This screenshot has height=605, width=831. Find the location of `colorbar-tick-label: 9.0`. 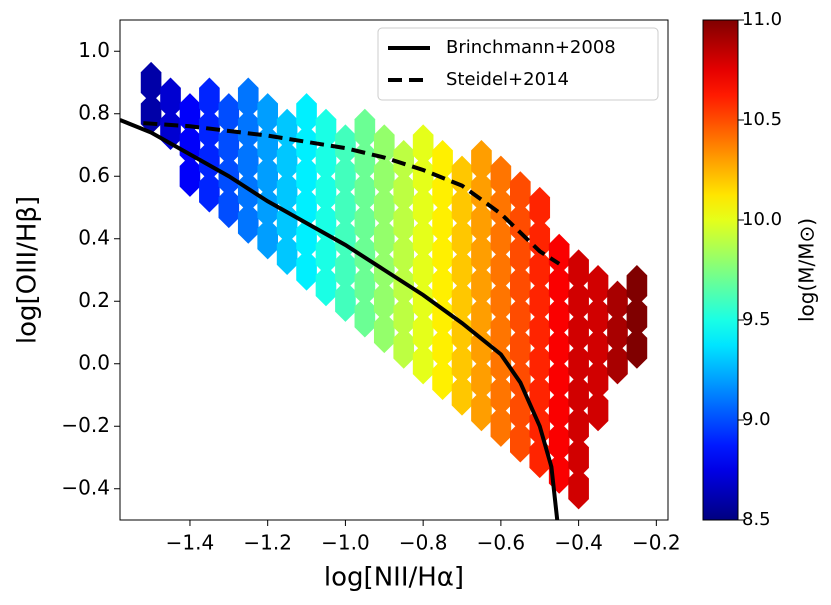

colorbar-tick-label: 9.0 is located at coordinates (756, 419).